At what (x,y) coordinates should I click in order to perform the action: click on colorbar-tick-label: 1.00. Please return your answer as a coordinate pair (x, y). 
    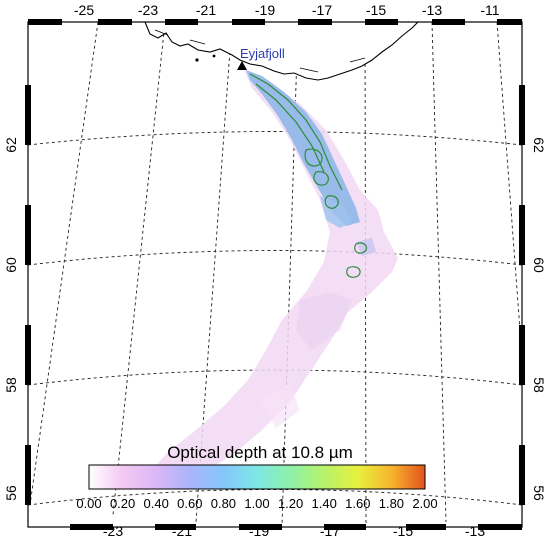
    Looking at the image, I should click on (256, 503).